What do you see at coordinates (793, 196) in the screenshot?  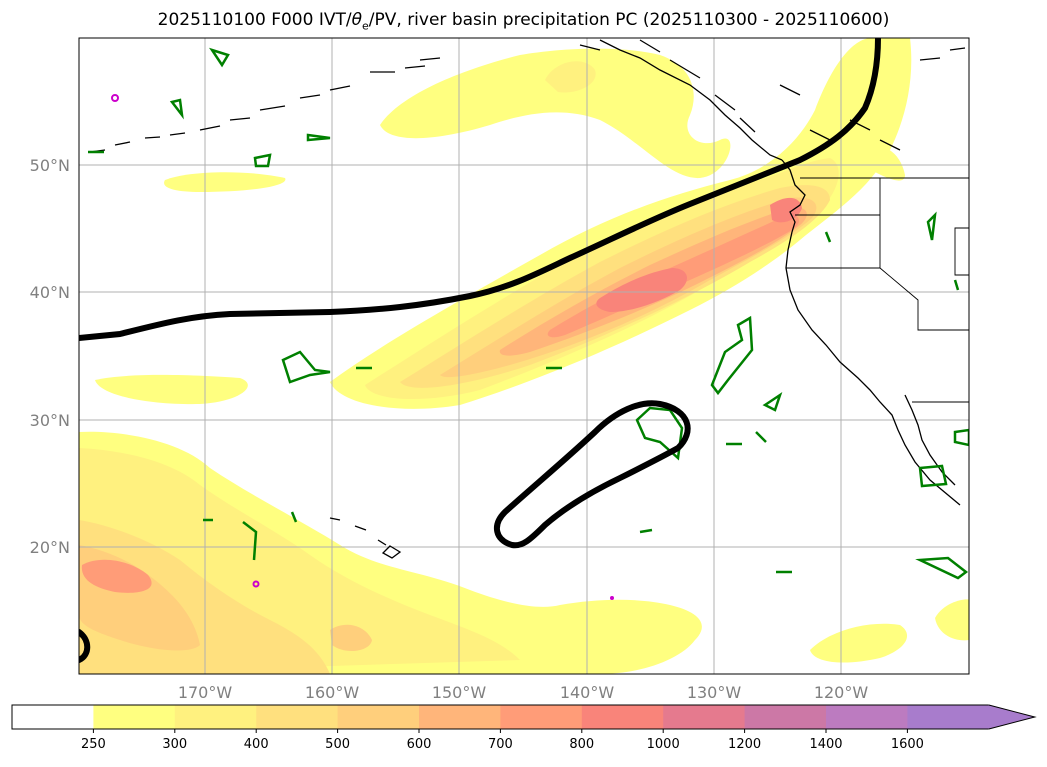 I see `coast-bc-washington` at bounding box center [793, 196].